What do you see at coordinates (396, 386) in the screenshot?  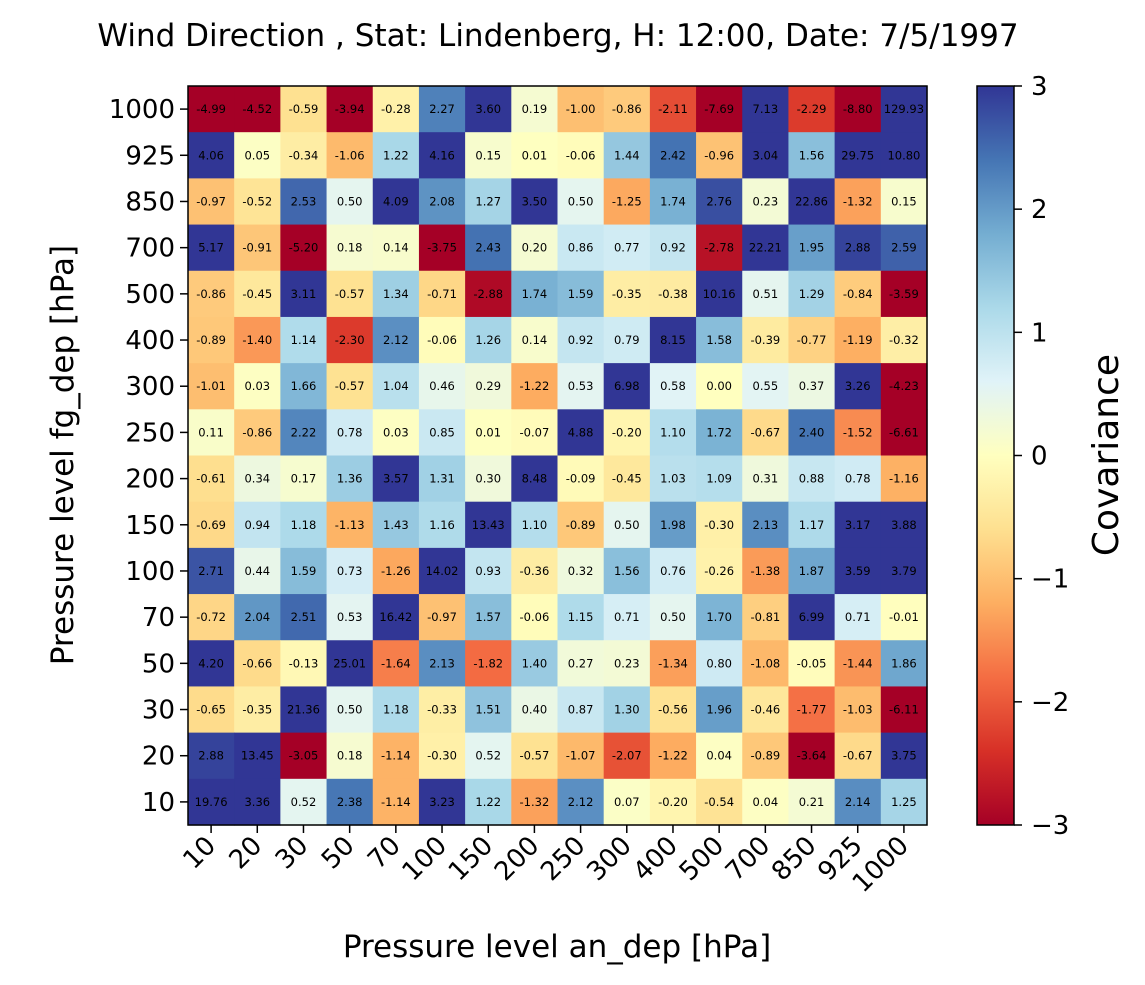 I see `cell-value-label: 1.04` at bounding box center [396, 386].